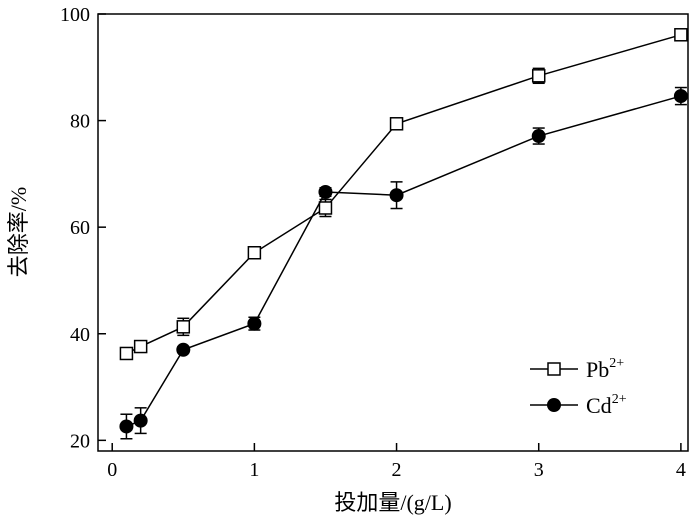 This screenshot has height=526, width=700. I want to click on y-tick-label: 40, so click(80, 335).